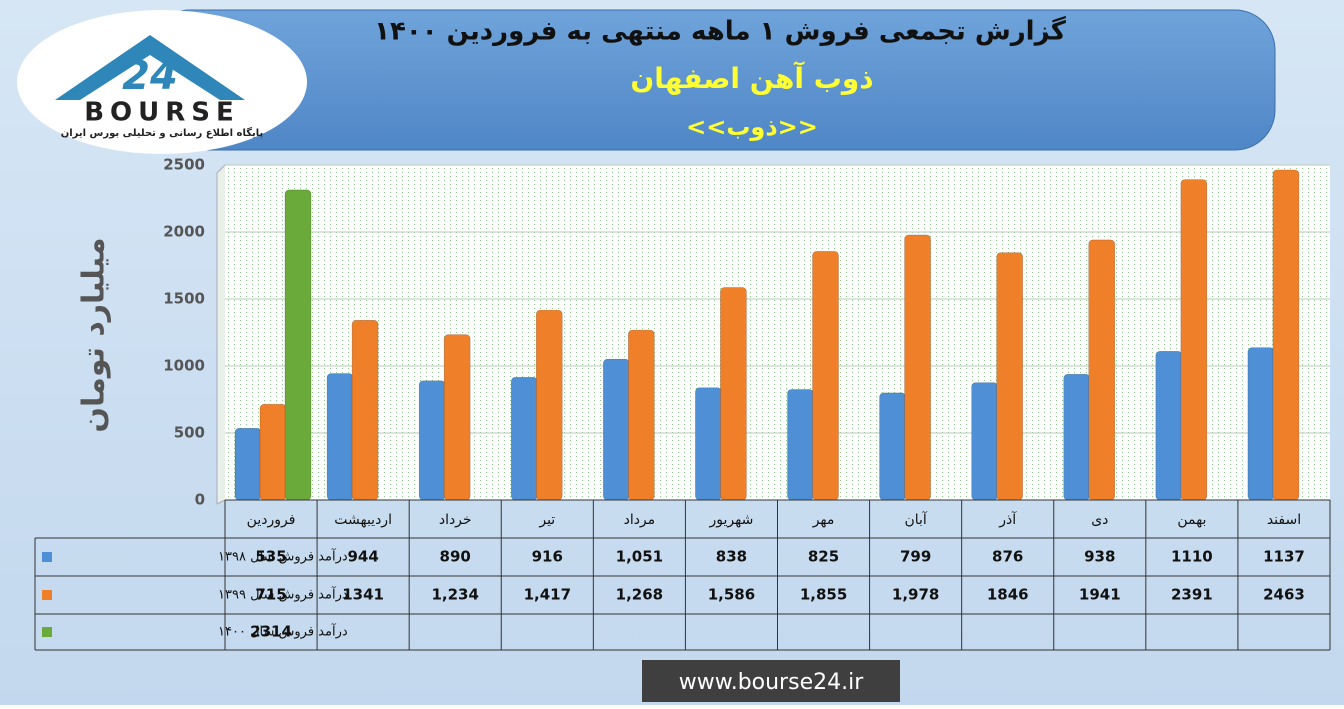  Describe the element at coordinates (363, 520) in the screenshot. I see `x-tick-label: اردیبهشت` at that location.